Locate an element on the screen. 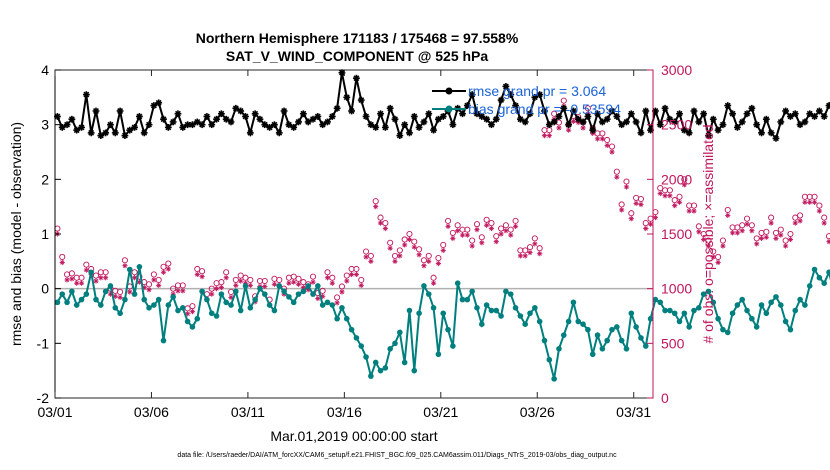  y-tick-label-left: 2 is located at coordinates (45, 179).